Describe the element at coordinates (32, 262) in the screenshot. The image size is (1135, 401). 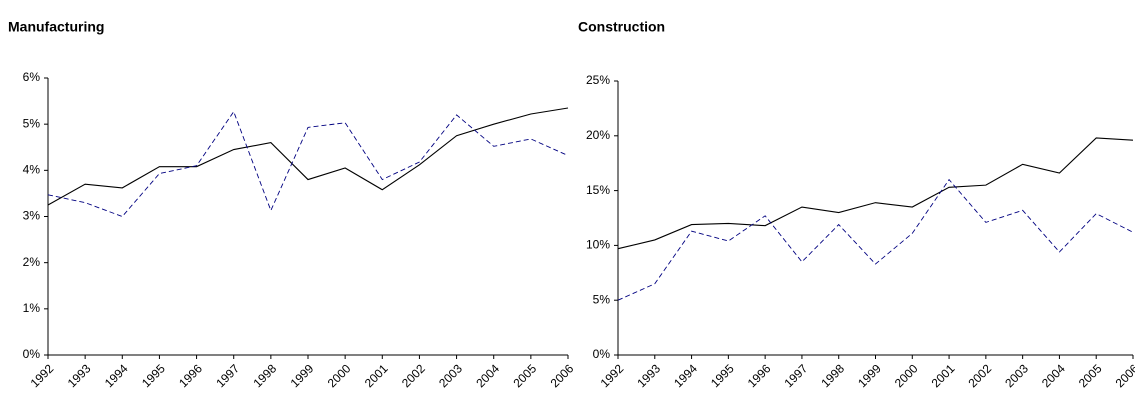
I see `y-tick-label: 2%` at that location.